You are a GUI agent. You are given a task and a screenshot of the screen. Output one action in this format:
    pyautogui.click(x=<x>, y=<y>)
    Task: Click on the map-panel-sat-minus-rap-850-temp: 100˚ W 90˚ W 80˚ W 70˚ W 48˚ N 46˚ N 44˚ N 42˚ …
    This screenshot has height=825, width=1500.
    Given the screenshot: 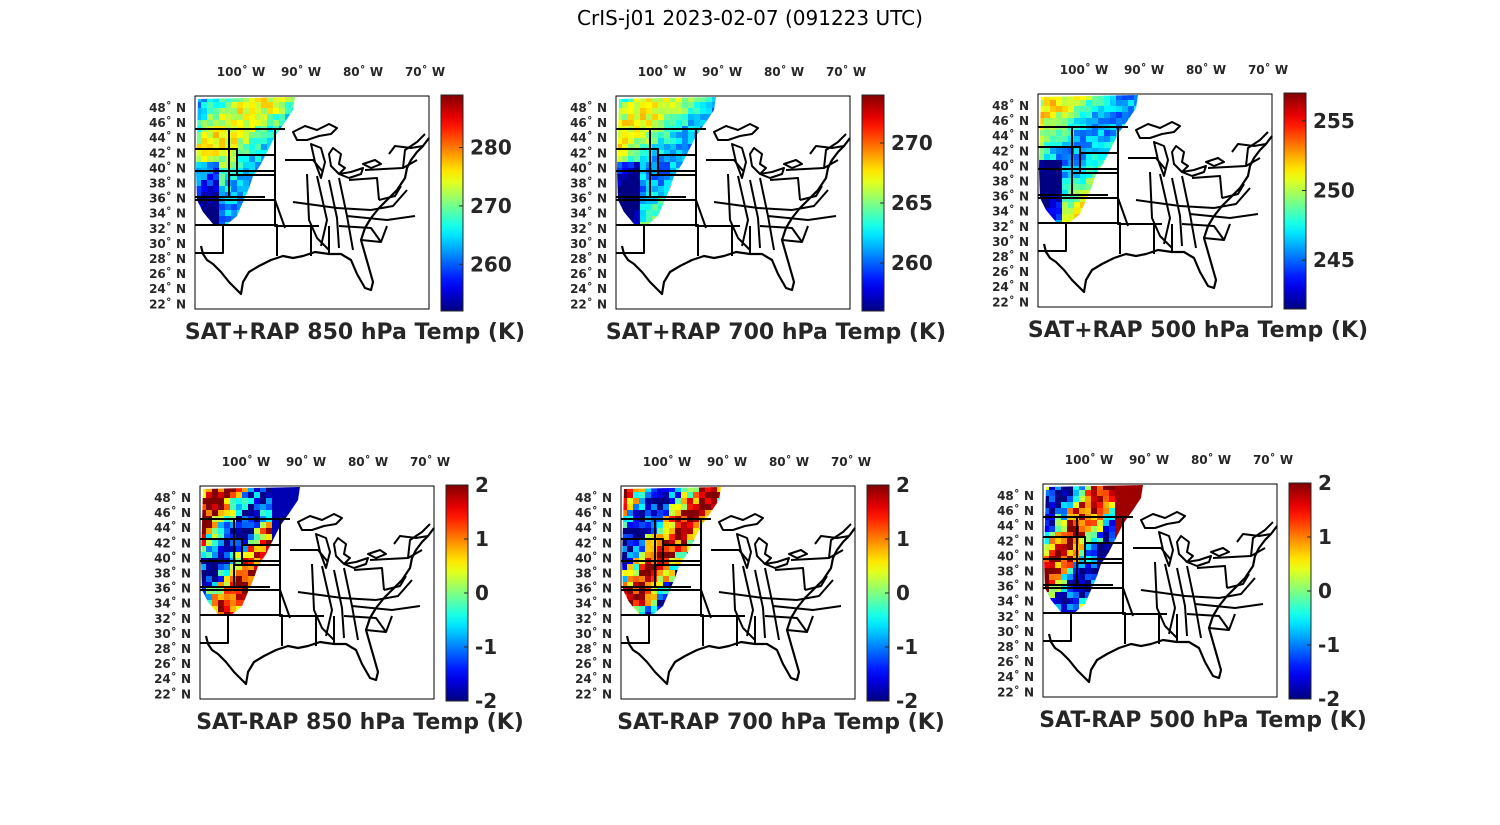 What is the action you would take?
    pyautogui.click(x=360, y=630)
    